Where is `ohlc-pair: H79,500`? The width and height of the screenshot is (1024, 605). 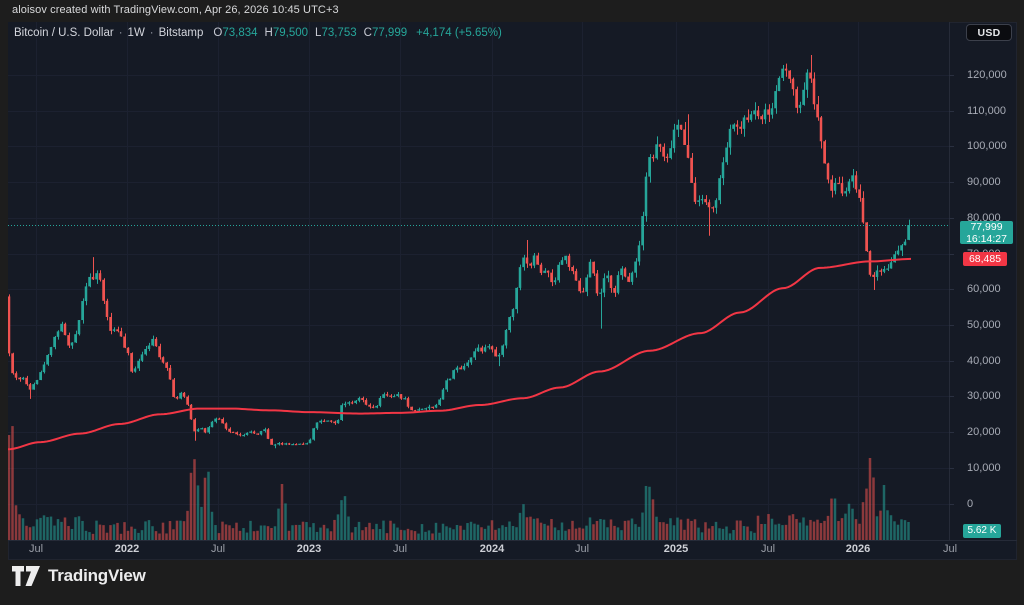
ohlc-pair: H79,500 is located at coordinates (287, 33).